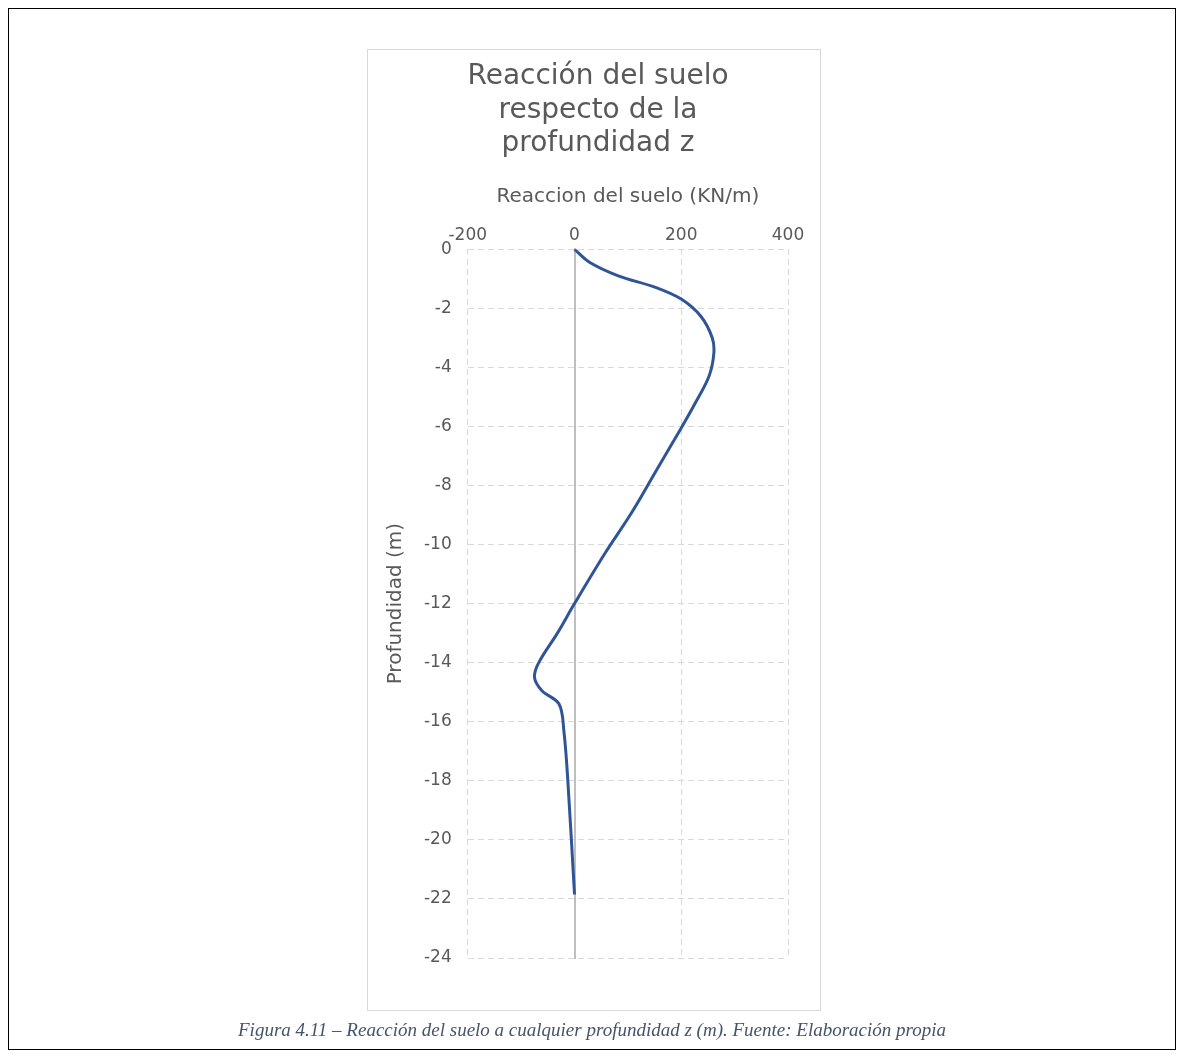 The height and width of the screenshot is (1063, 1182). I want to click on text: Figura 4.11 – Reacción del suelo a cualquier profundidad z (m). Fuente: Elaboración propia, so click(592, 1030).